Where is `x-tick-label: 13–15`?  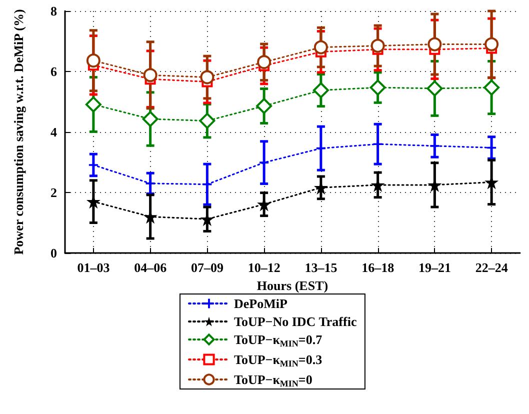 x-tick-label: 13–15 is located at coordinates (321, 267).